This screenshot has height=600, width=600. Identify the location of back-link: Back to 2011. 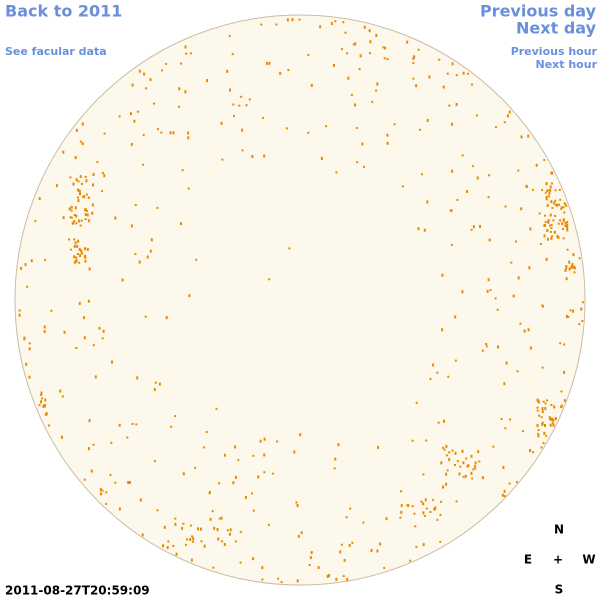
(63, 11).